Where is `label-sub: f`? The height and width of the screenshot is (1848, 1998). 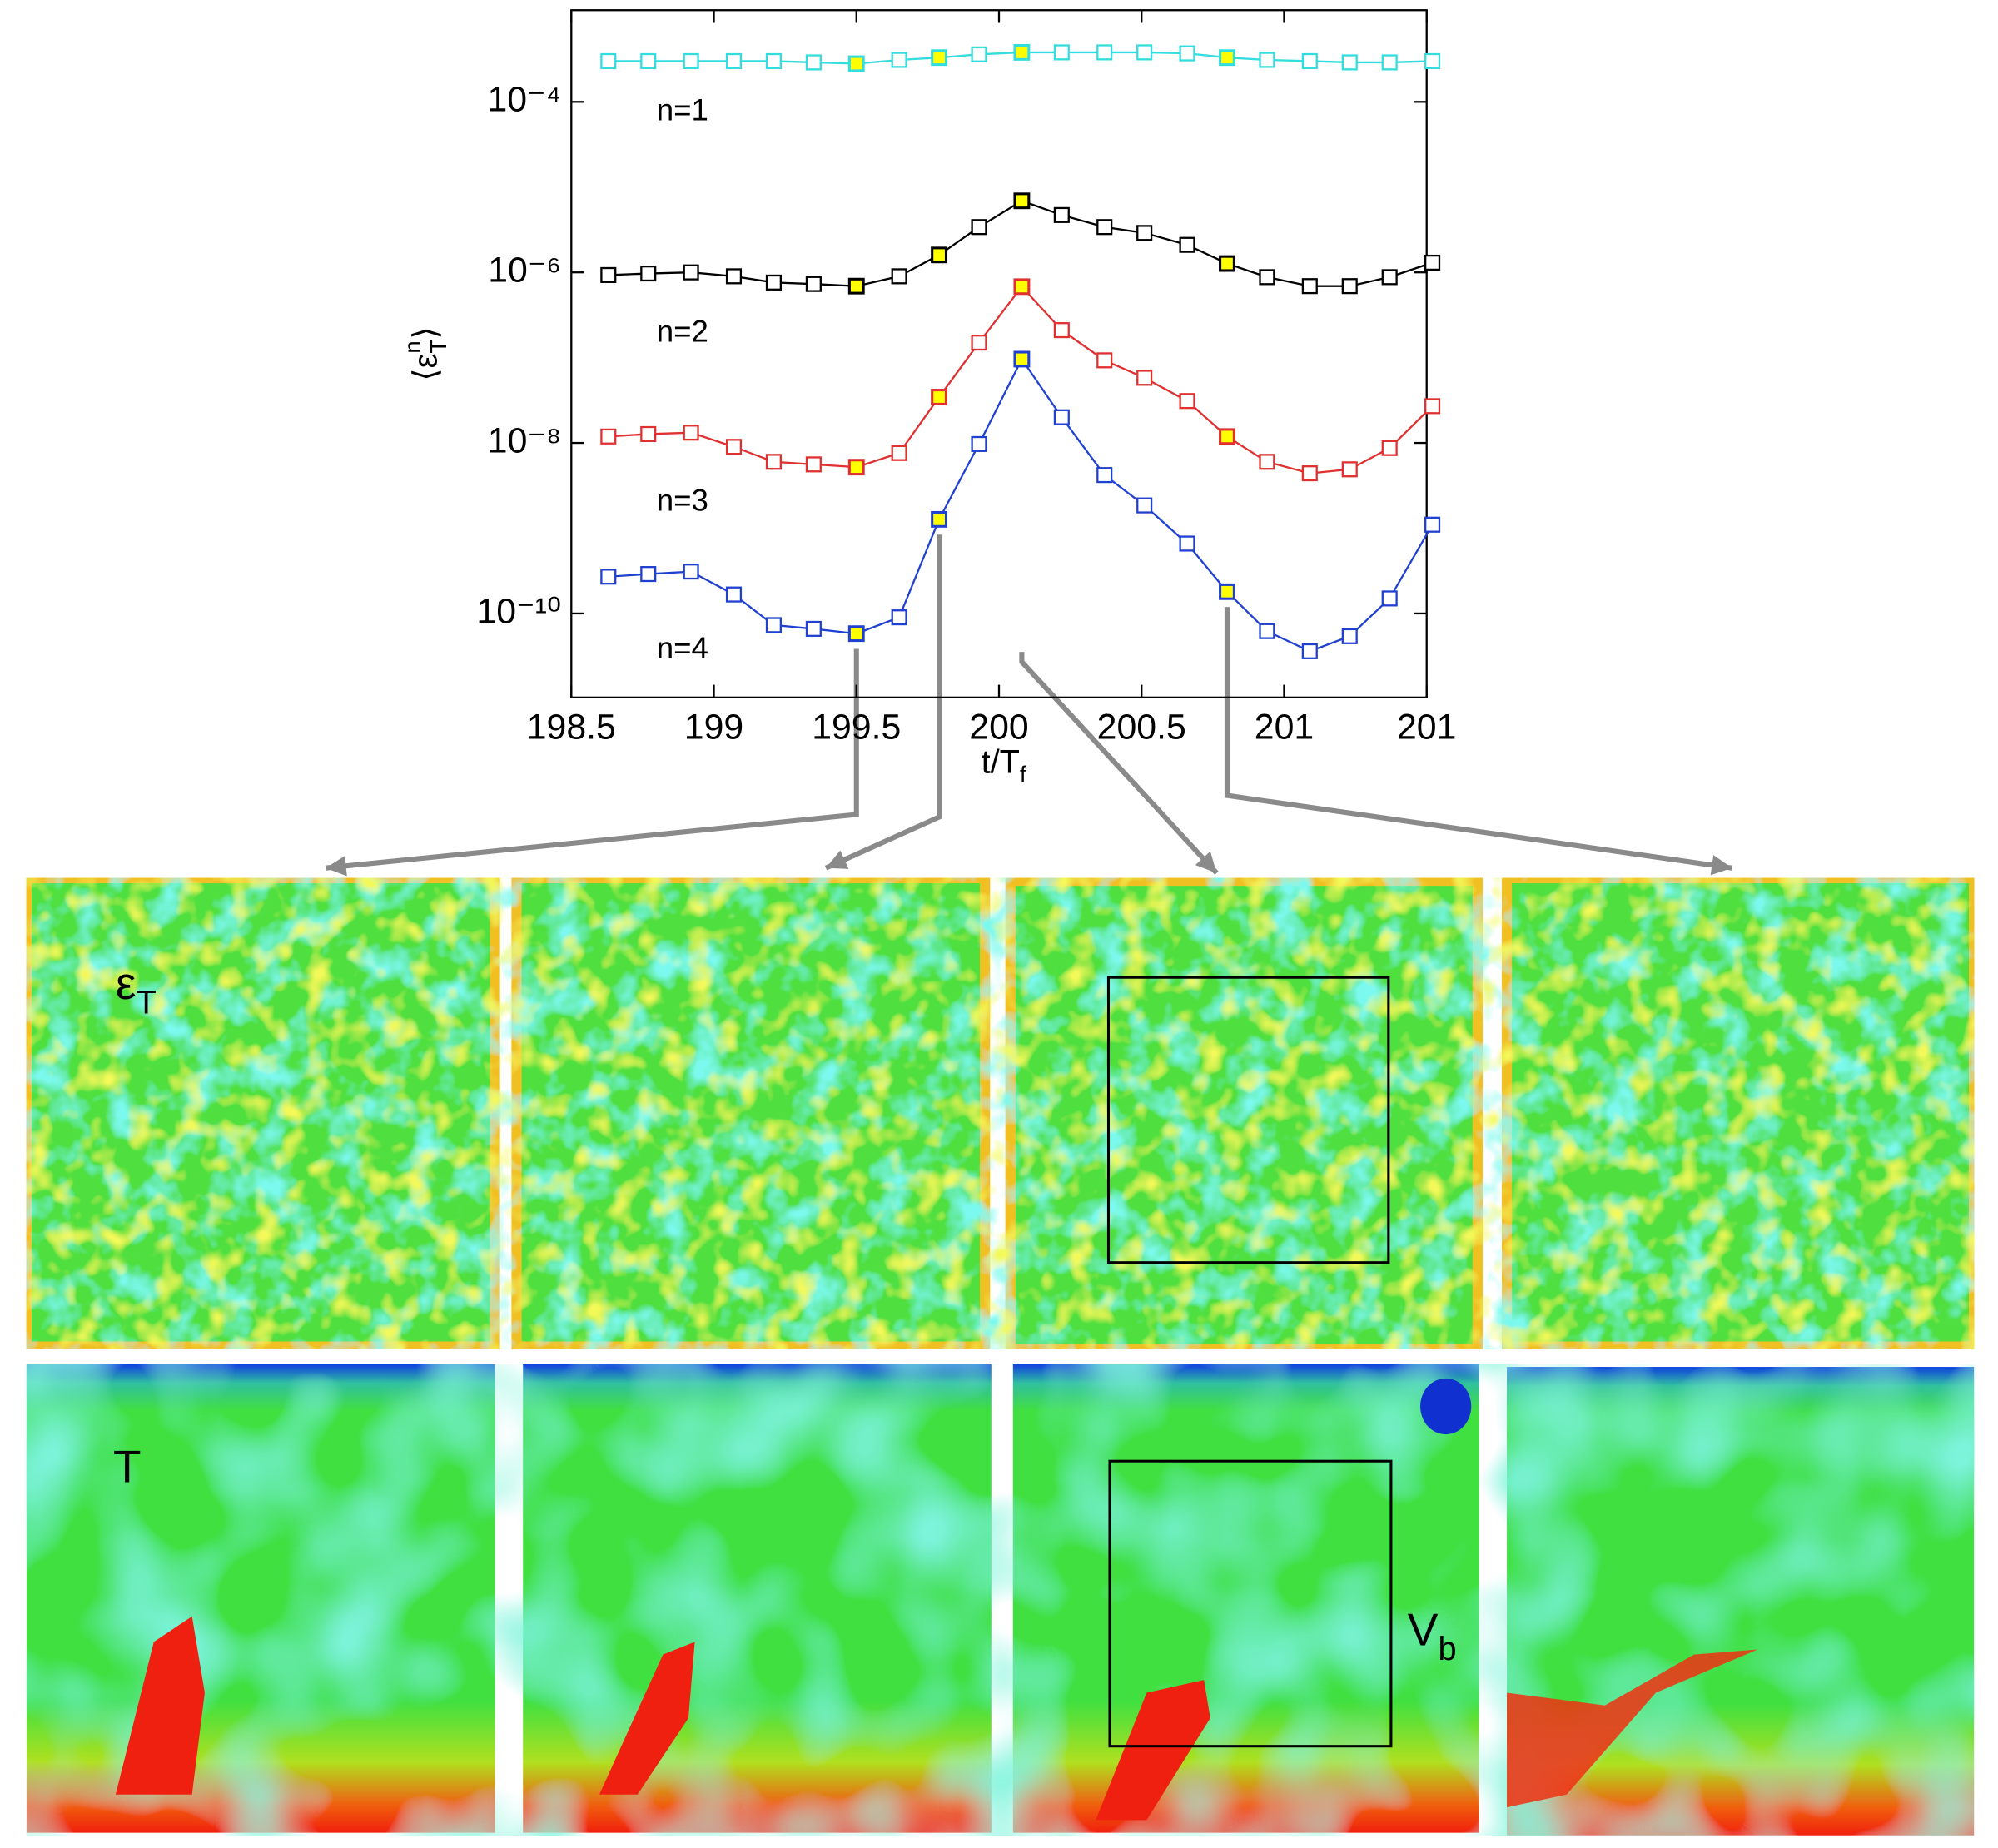
label-sub: f is located at coordinates (1023, 775).